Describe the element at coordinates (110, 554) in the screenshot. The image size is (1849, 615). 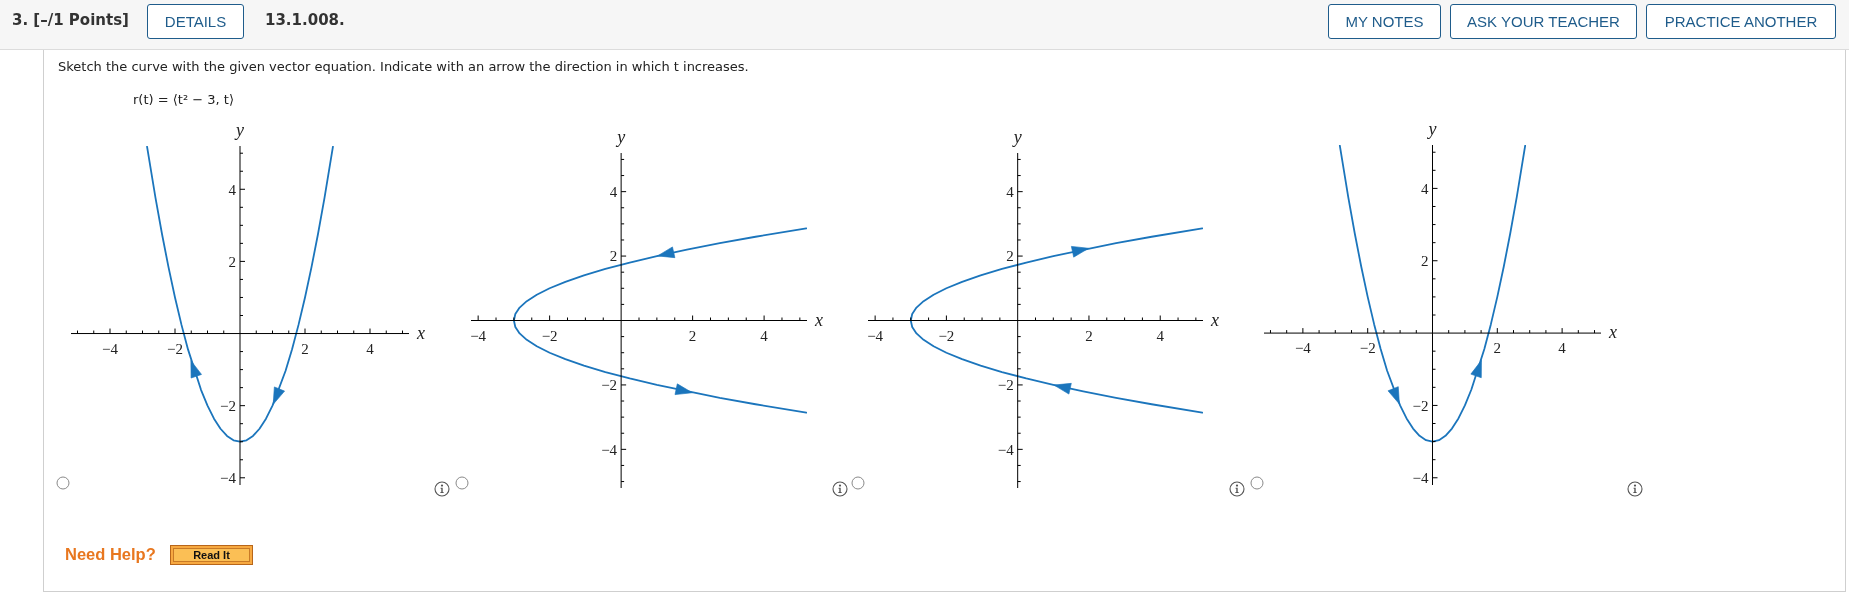
I see `text: Need Help?` at that location.